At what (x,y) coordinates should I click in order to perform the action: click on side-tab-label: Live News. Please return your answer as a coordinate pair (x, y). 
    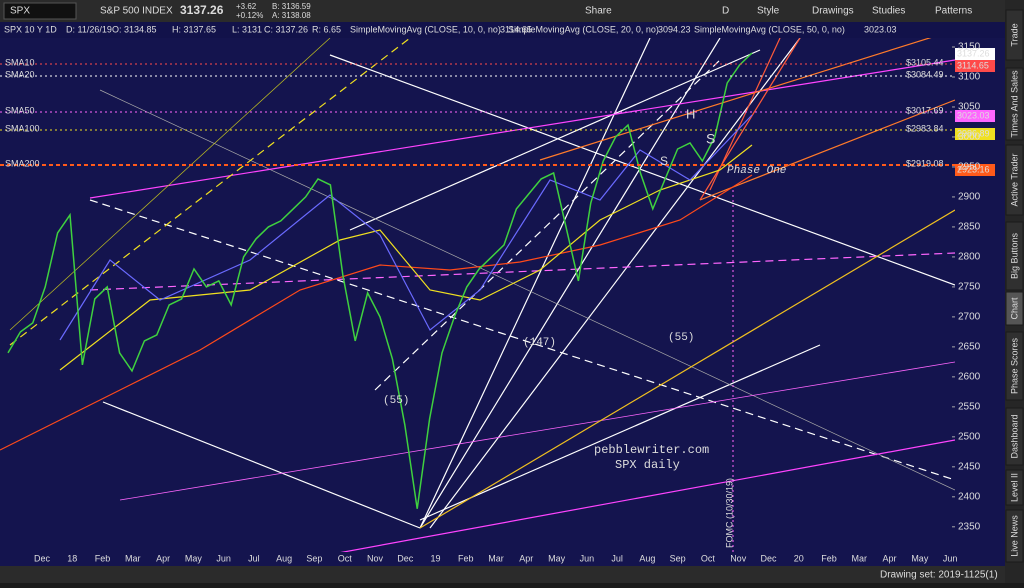
    Looking at the image, I should click on (1014, 536).